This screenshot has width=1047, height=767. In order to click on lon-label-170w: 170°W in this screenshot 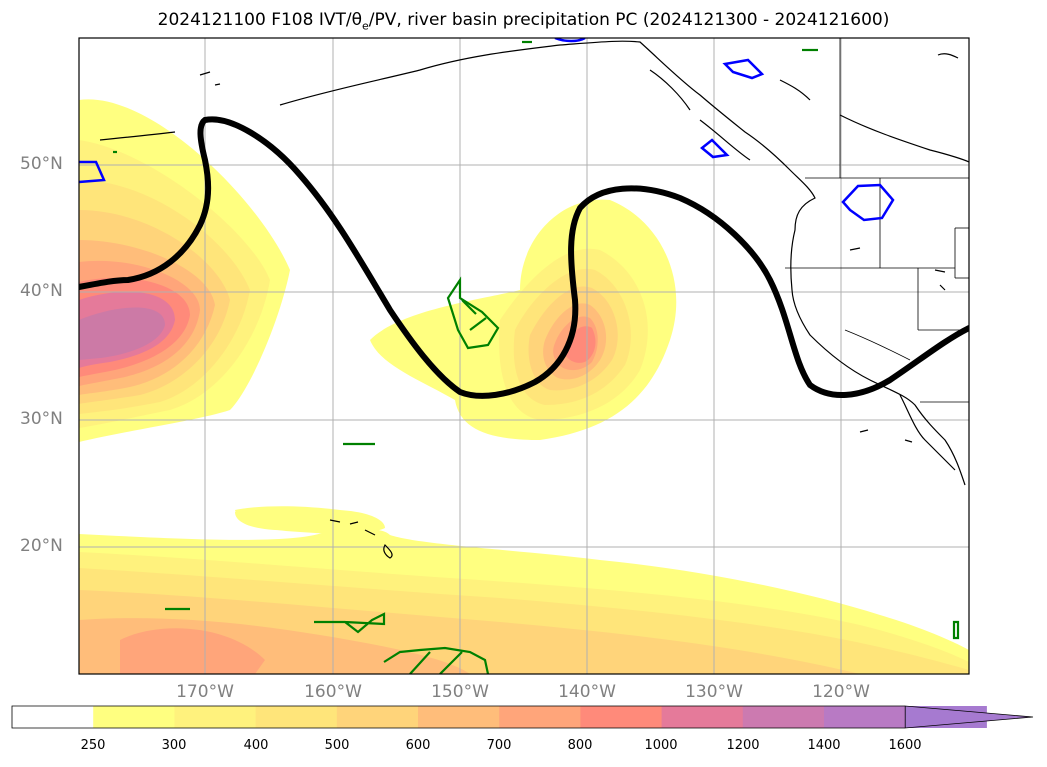, I will do `click(205, 692)`.